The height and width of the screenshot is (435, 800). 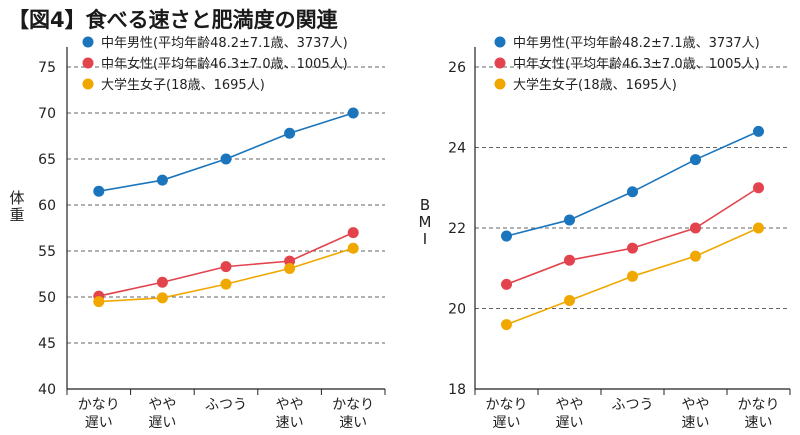 What do you see at coordinates (290, 414) in the screenshot?
I see `weight-x-tick-label: やや速い` at bounding box center [290, 414].